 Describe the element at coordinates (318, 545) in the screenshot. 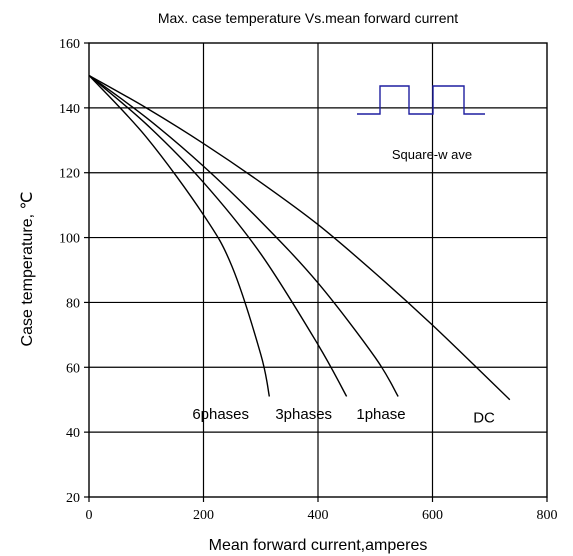

I see `x-axis-label: Mean forward current,amperes` at that location.